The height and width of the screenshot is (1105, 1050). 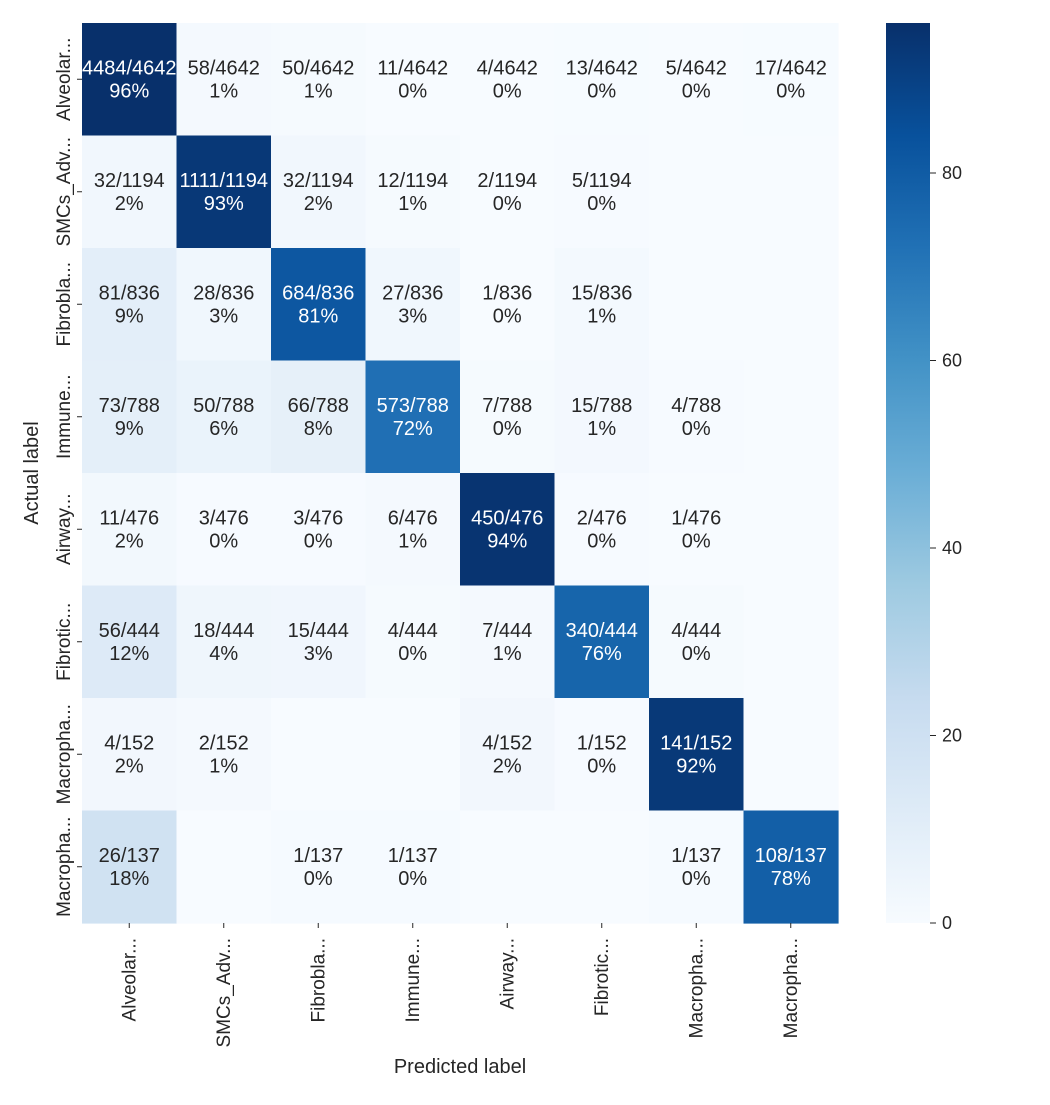 I want to click on cell-count-text: 4/444, so click(x=413, y=631).